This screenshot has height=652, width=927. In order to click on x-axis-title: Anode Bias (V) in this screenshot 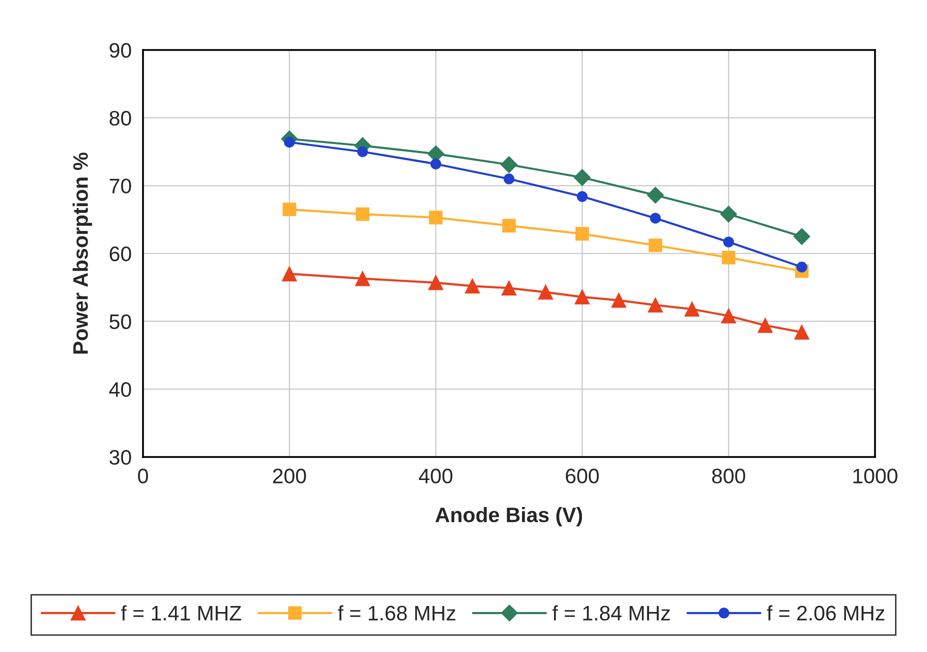, I will do `click(508, 516)`.